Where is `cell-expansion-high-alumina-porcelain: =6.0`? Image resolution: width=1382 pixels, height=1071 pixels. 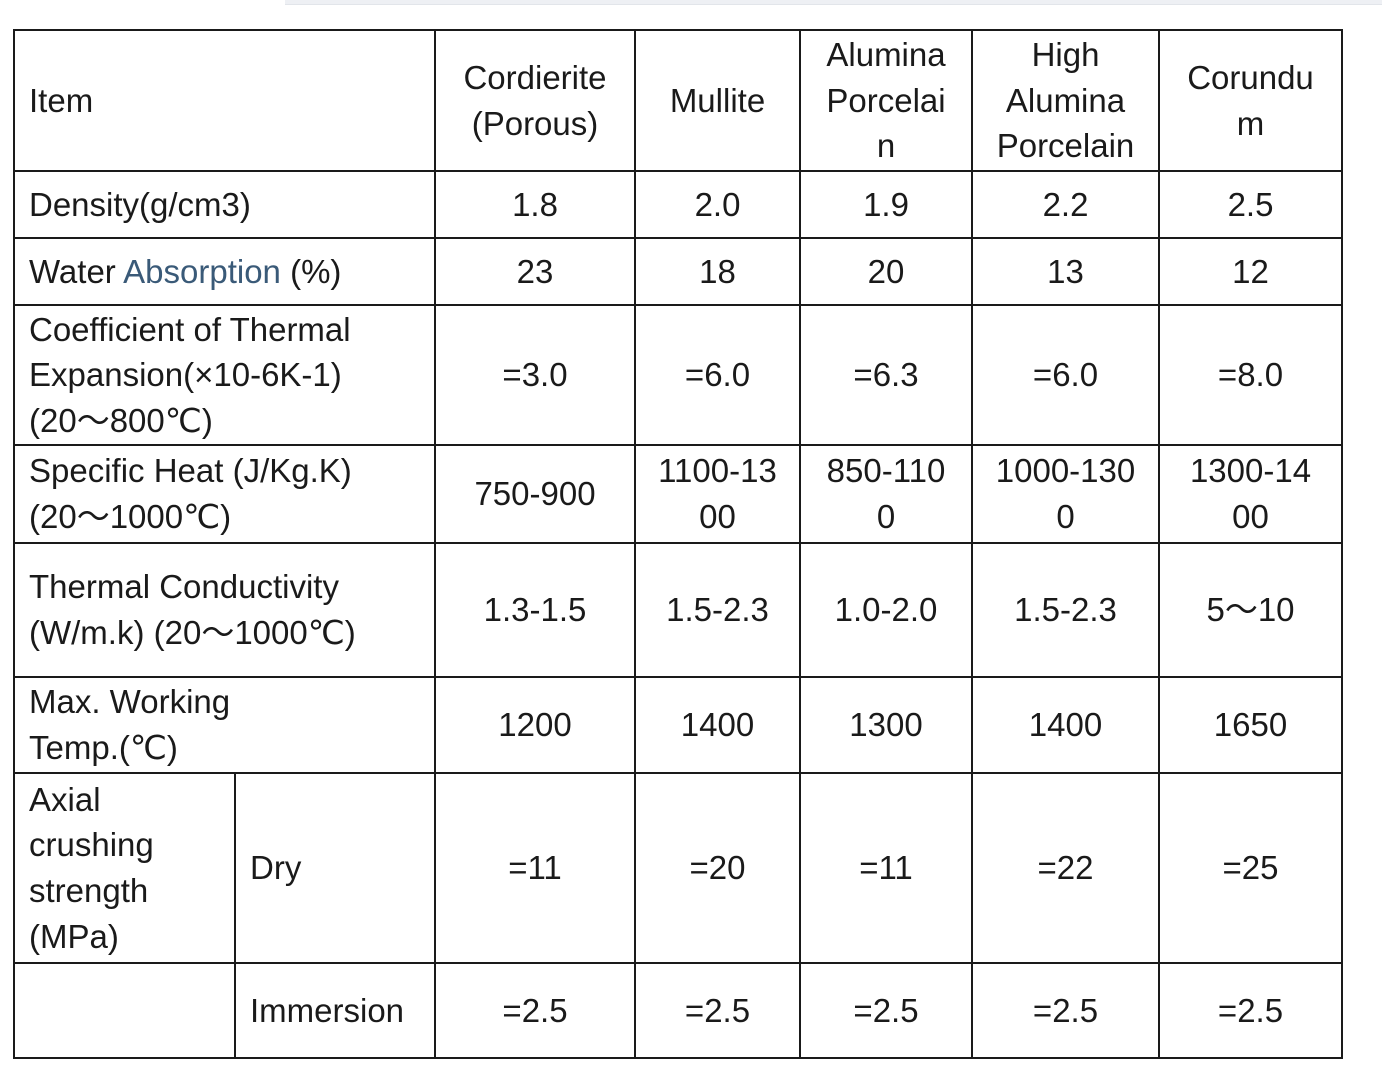
cell-expansion-high-alumina-porcelain: =6.0 is located at coordinates (1065, 375).